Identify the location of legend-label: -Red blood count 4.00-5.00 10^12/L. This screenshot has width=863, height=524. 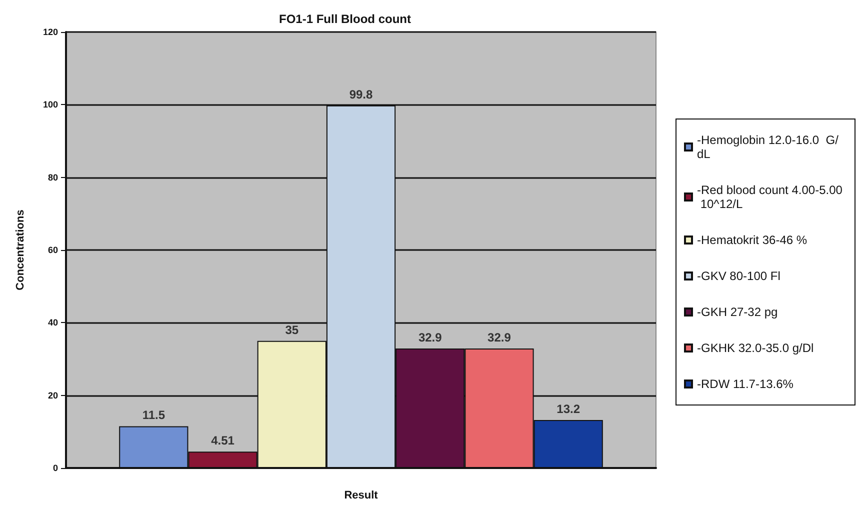
(771, 197).